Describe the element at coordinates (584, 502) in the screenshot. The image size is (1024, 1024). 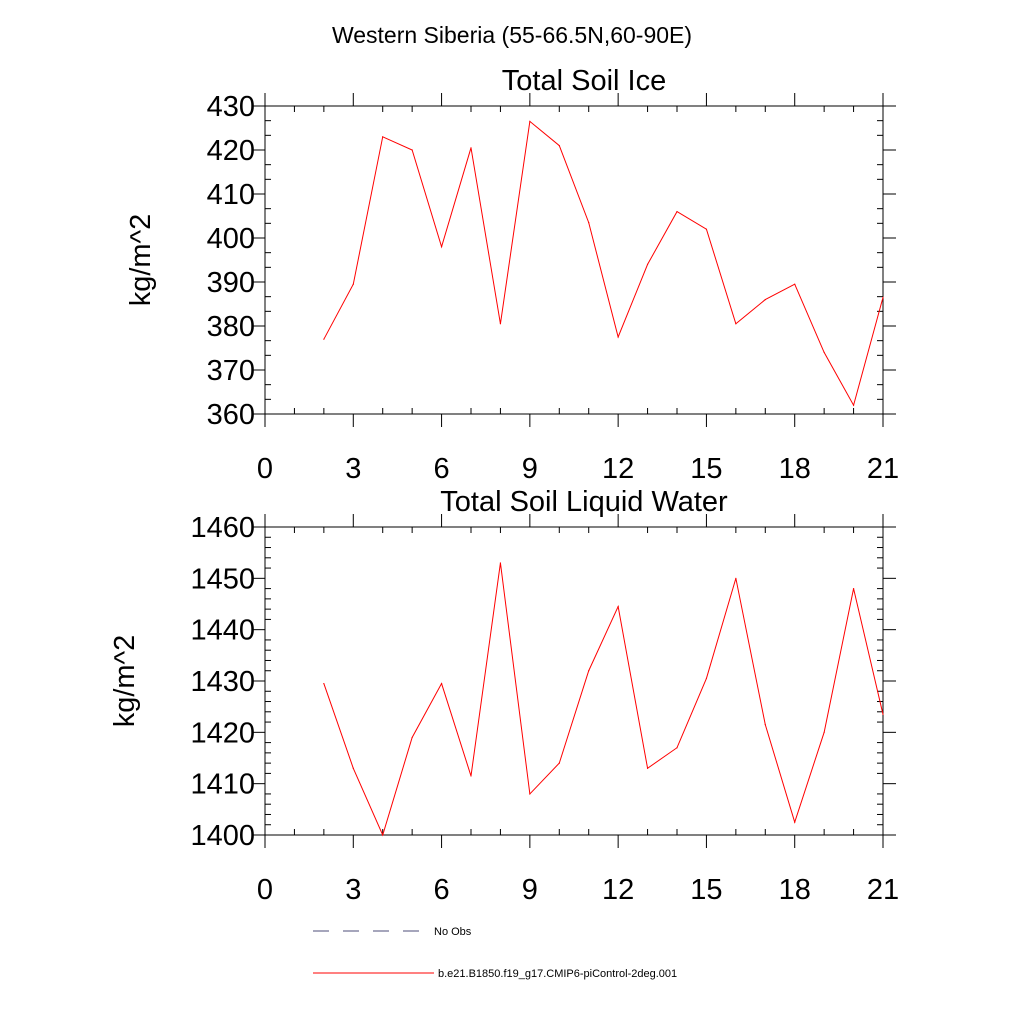
I see `panel-title: Total Soil Liquid Water` at that location.